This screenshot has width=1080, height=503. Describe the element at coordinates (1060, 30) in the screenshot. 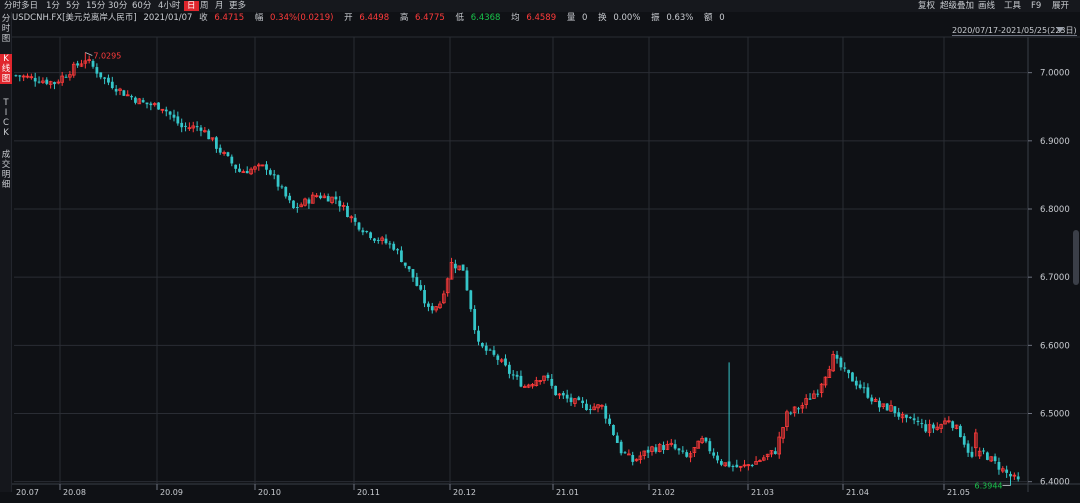

I see `range-dropdown-icon` at that location.